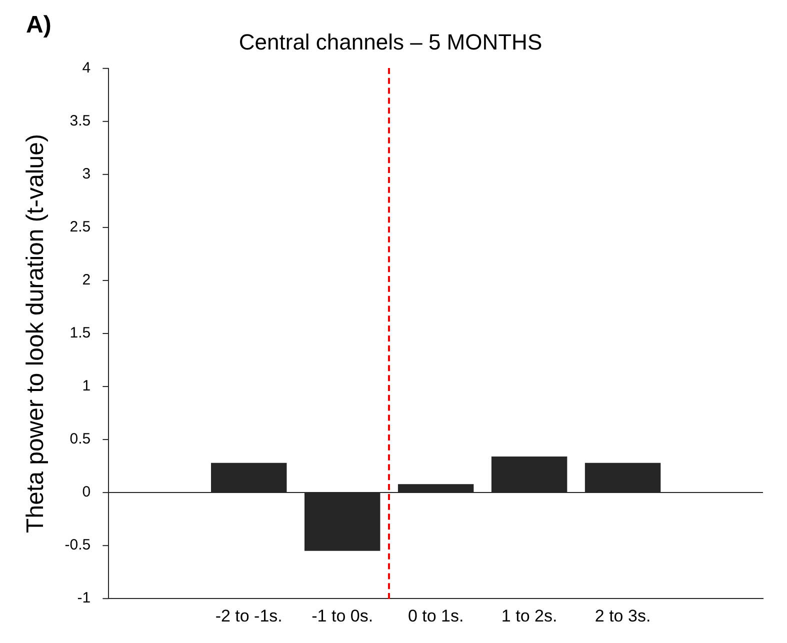 The width and height of the screenshot is (787, 643). I want to click on x-tick-label: -2 to -1s., so click(248, 616).